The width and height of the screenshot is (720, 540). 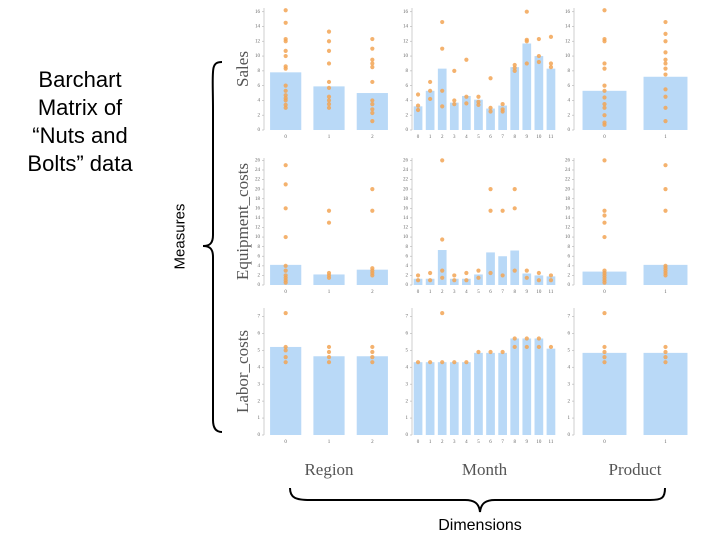 I want to click on y-tick-label: 5, so click(x=259, y=350).